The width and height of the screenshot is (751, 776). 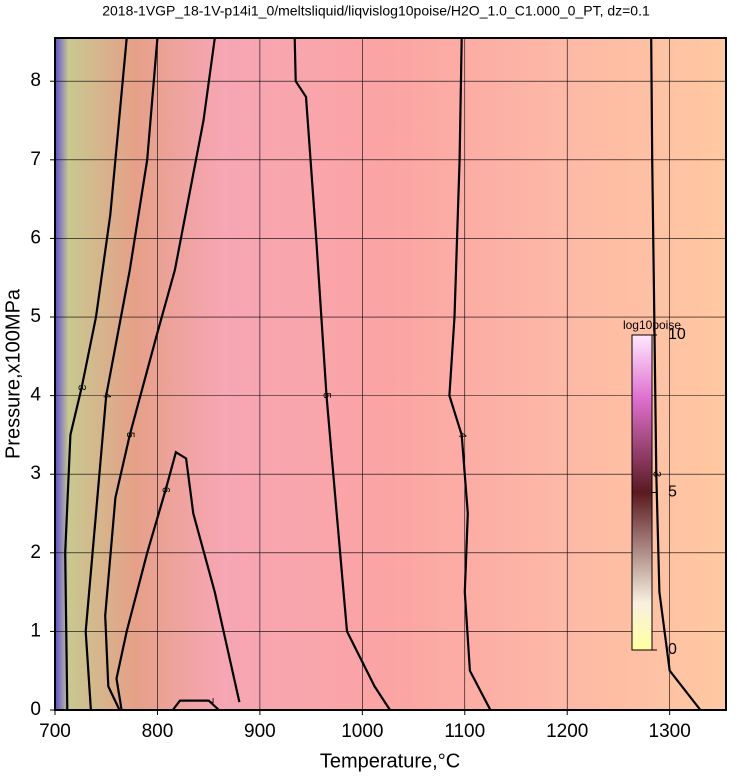 What do you see at coordinates (260, 731) in the screenshot?
I see `x-tick-label: 900` at bounding box center [260, 731].